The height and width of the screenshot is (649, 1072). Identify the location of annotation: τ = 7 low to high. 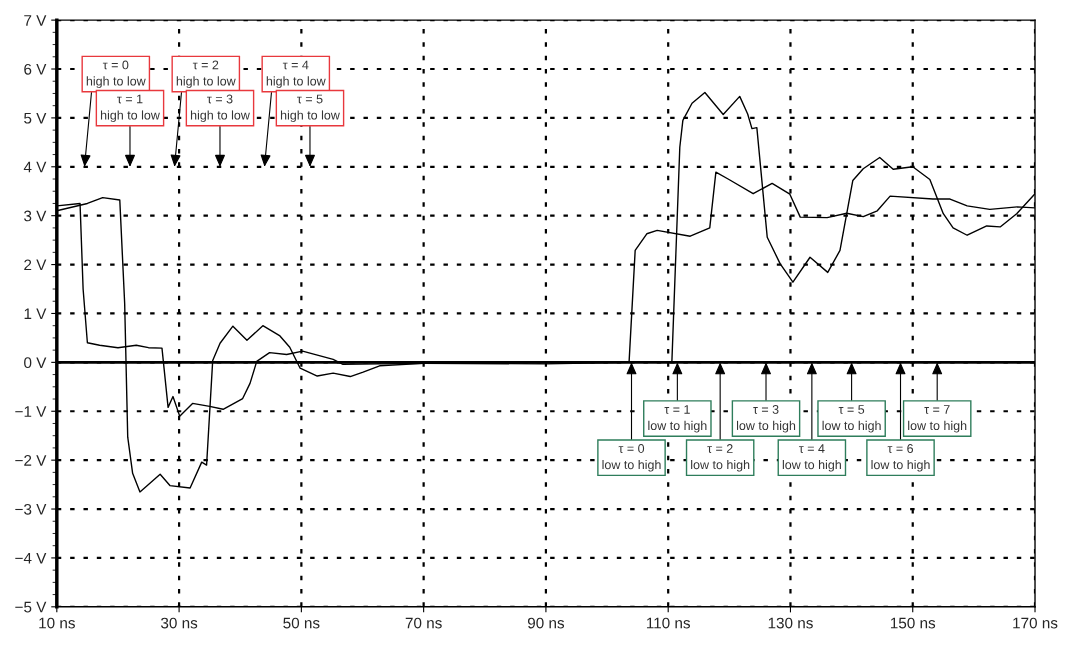
(937, 419).